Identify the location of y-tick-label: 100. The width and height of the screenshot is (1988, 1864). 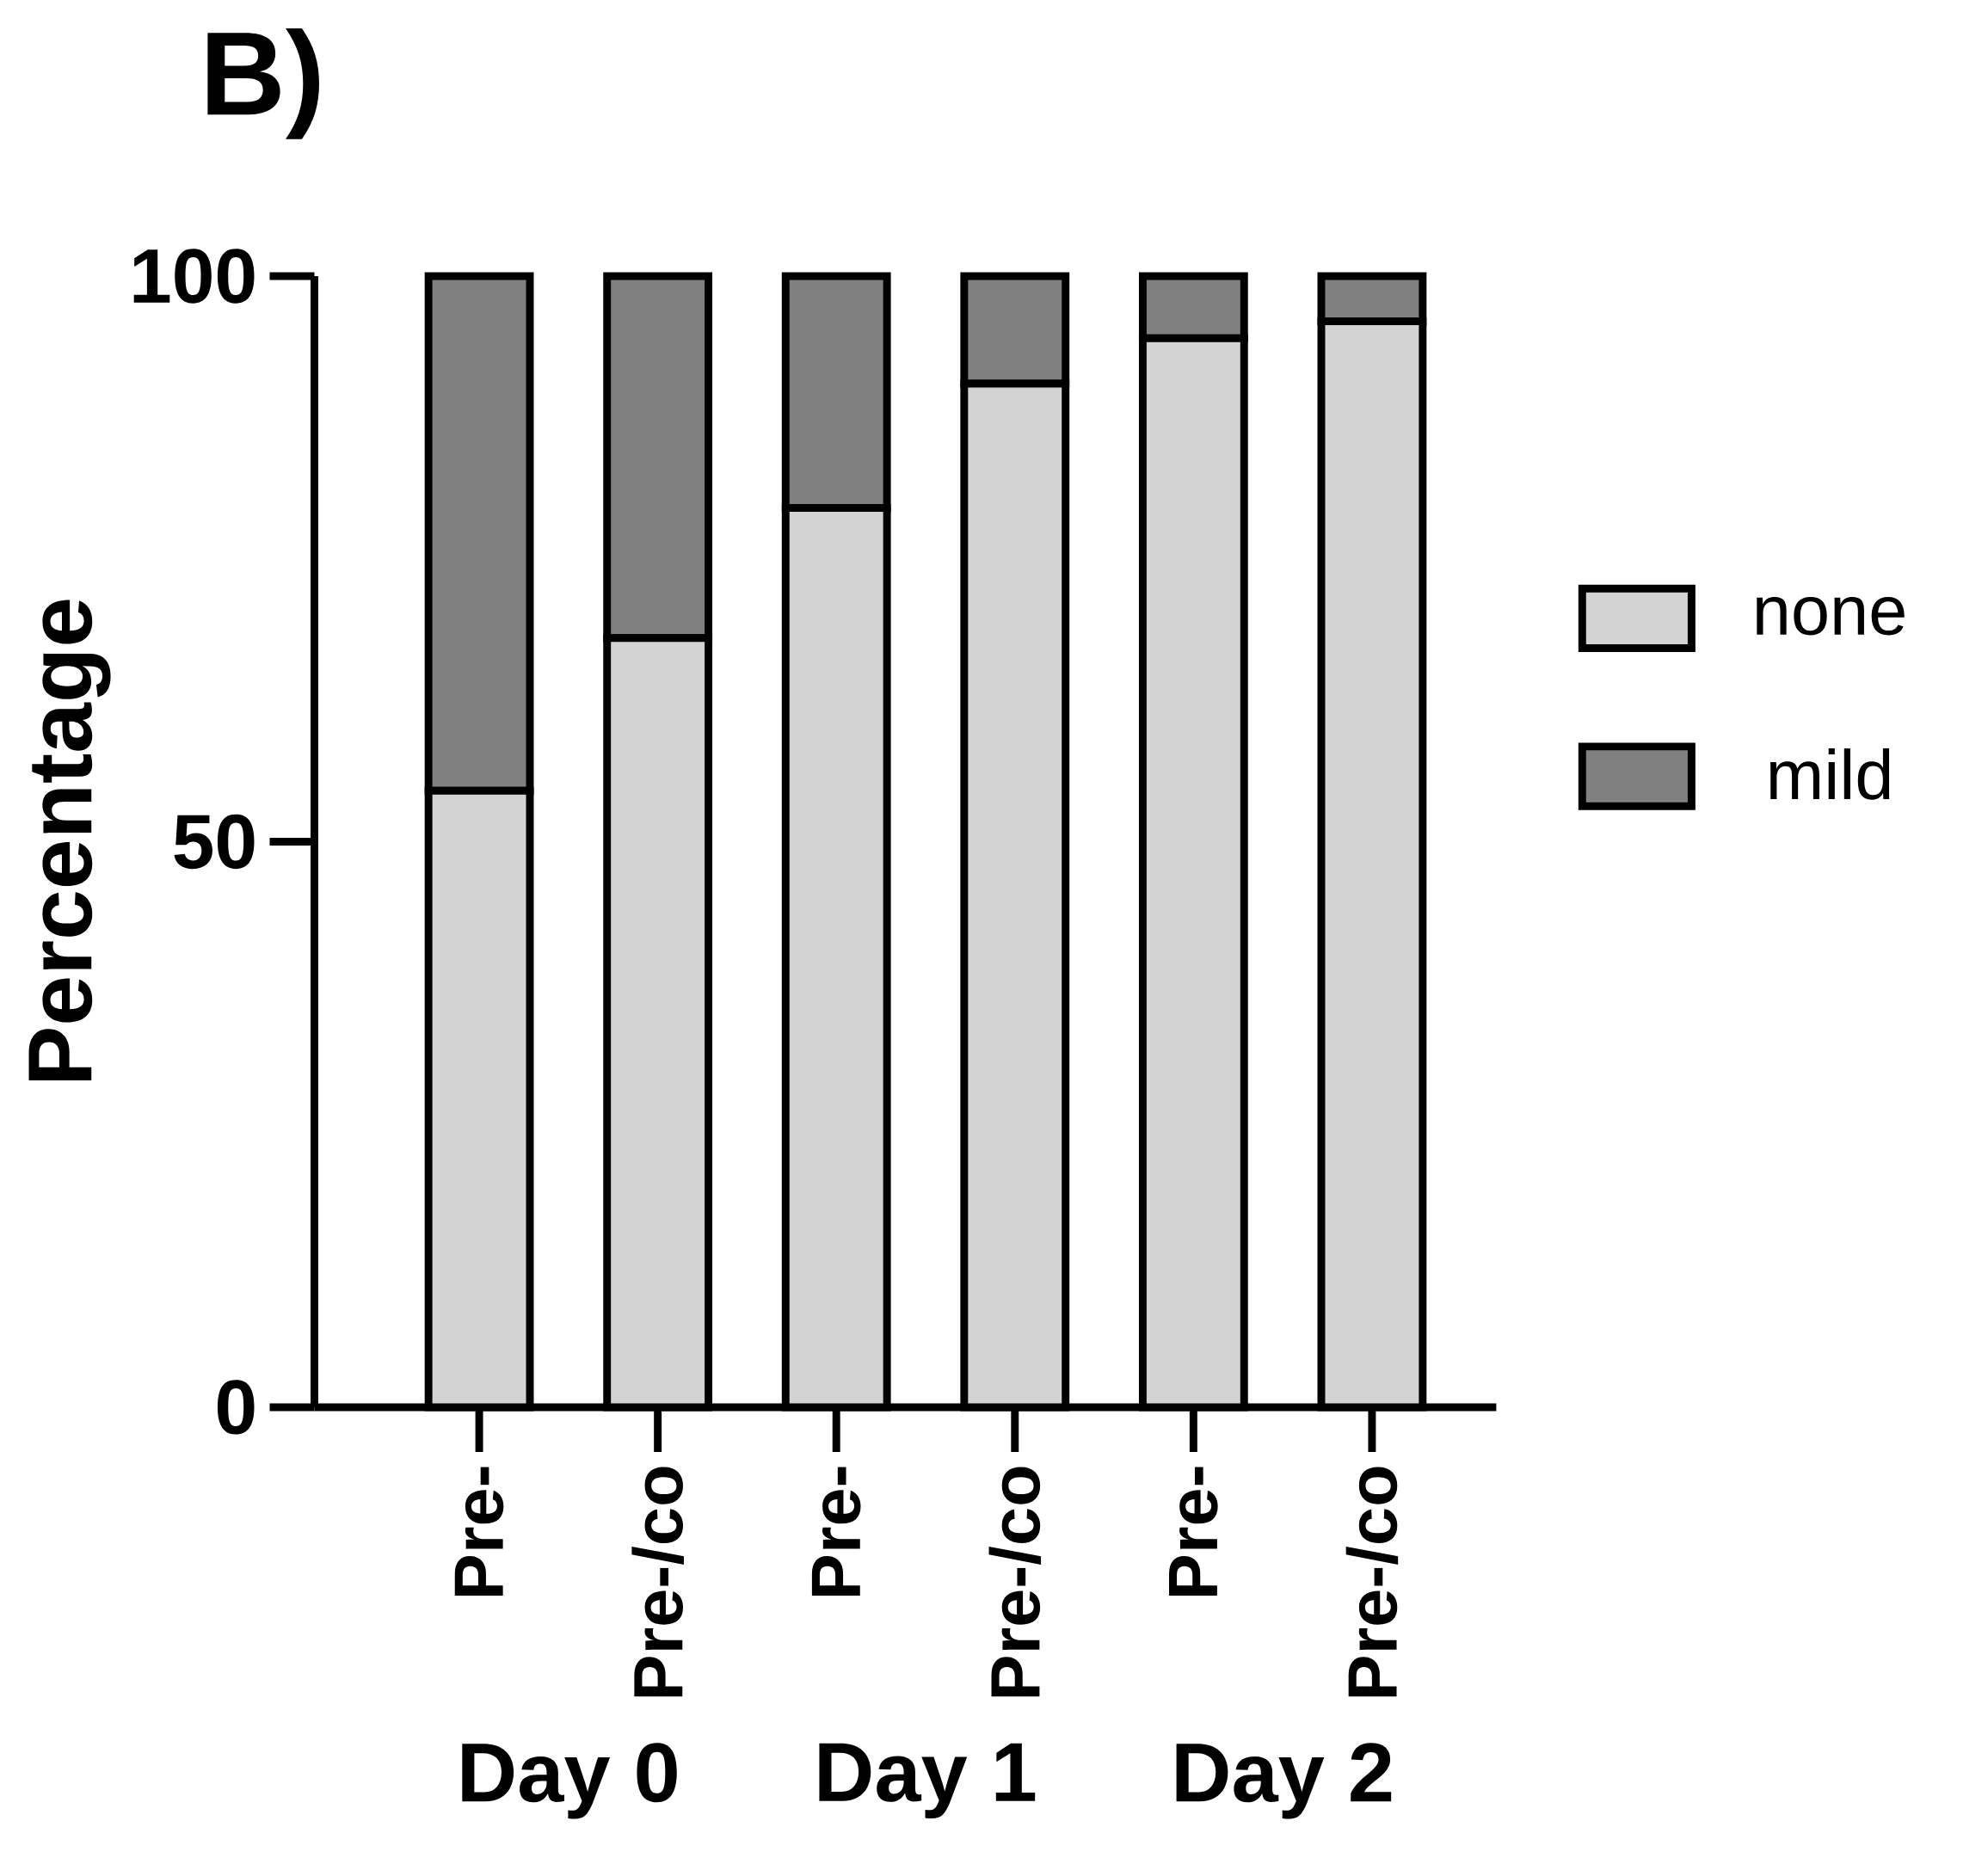
(194, 276).